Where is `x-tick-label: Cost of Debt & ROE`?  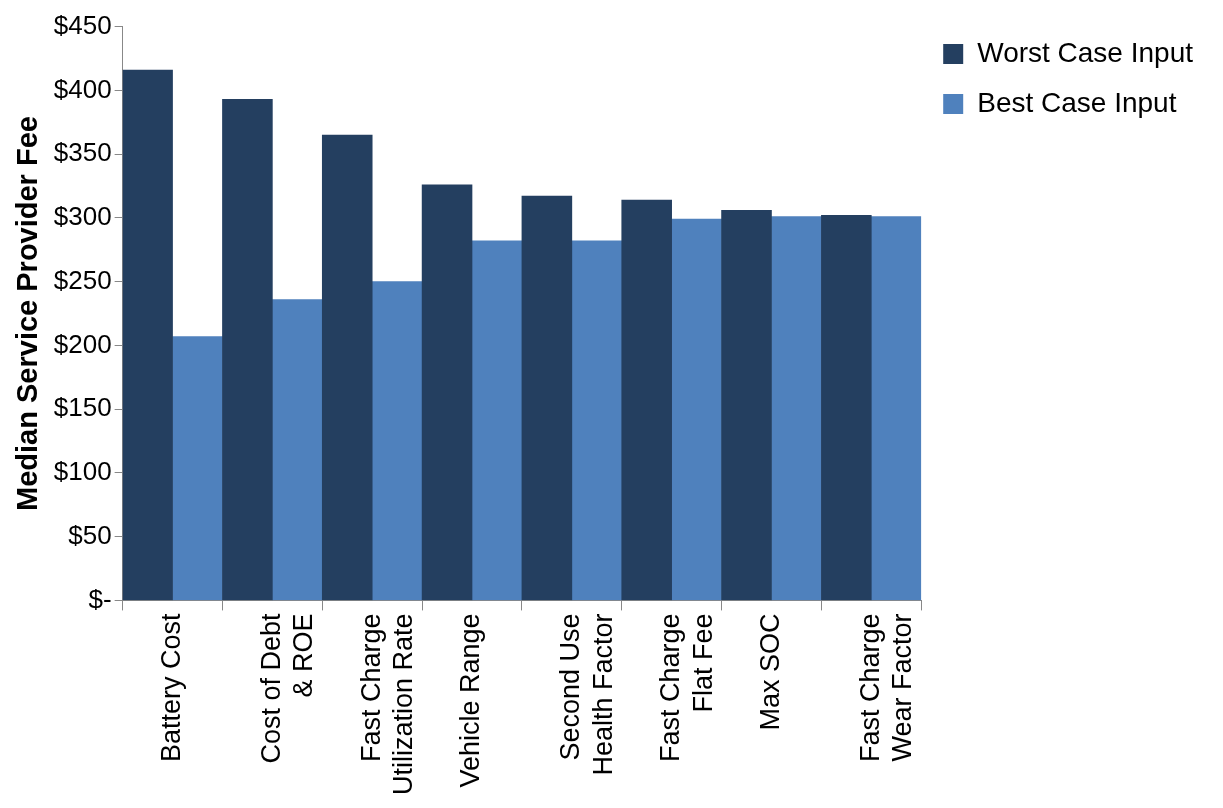 x-tick-label: Cost of Debt & ROE is located at coordinates (287, 688).